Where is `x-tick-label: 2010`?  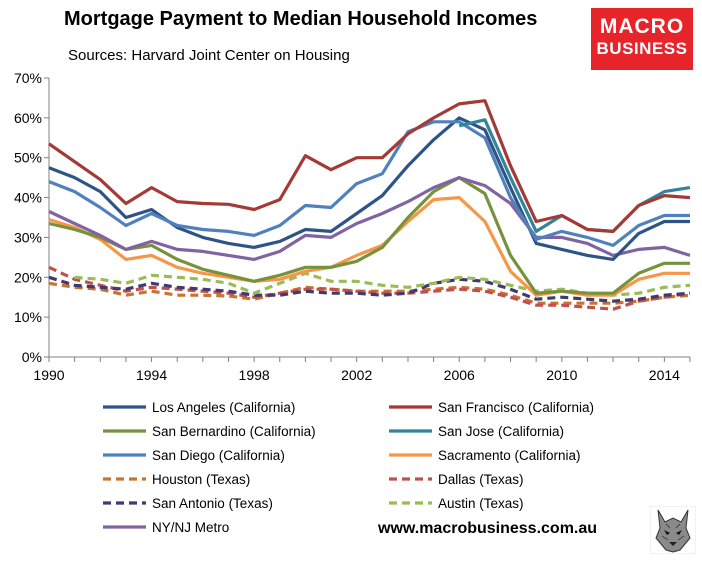
x-tick-label: 2010 is located at coordinates (561, 375).